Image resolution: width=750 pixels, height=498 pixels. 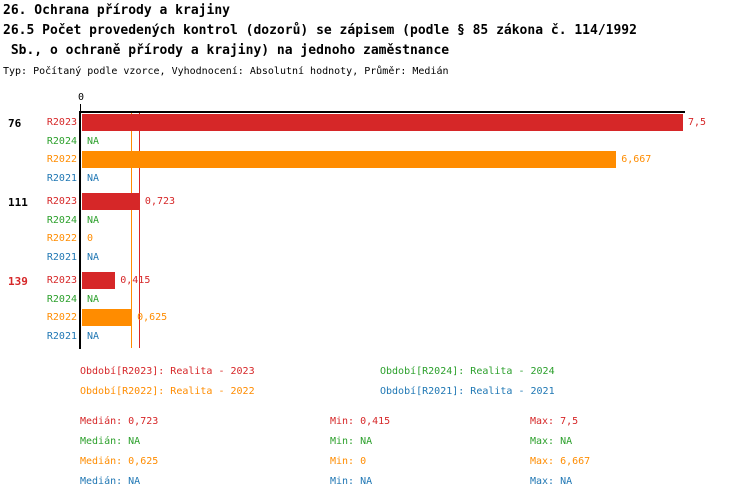 I want to click on stat-median-r2022: Medián: 0,625, so click(x=119, y=461).